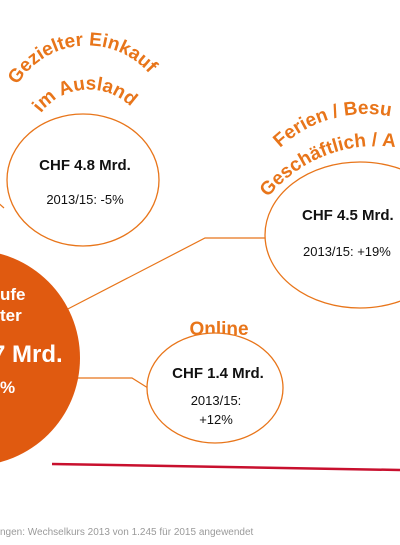 The height and width of the screenshot is (545, 400). Describe the element at coordinates (85, 199) in the screenshot. I see `ausland-change: 2013/15: -5%` at that location.